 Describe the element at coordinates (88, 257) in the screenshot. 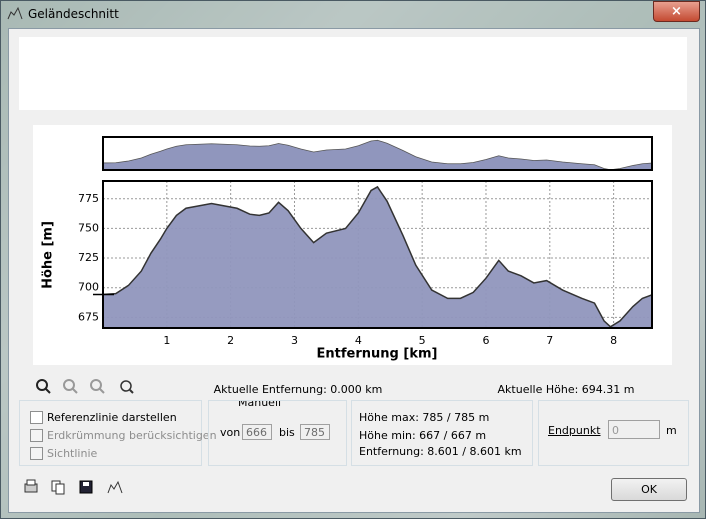

I see `y-tick-label: 725` at that location.